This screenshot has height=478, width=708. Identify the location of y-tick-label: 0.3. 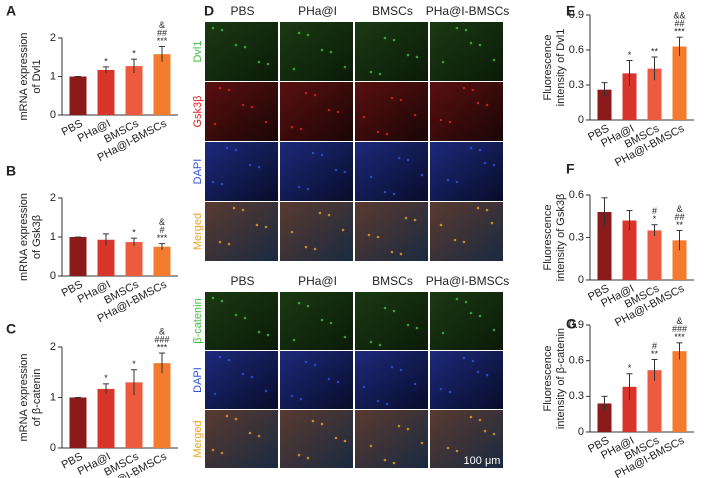
(576, 396).